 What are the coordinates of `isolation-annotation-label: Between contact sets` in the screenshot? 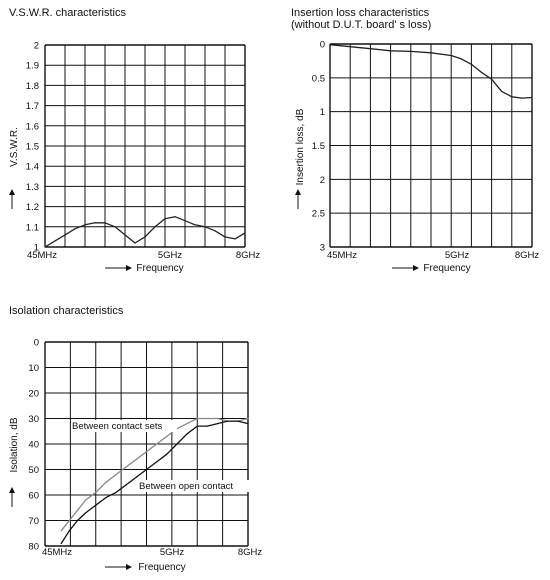 It's located at (117, 426).